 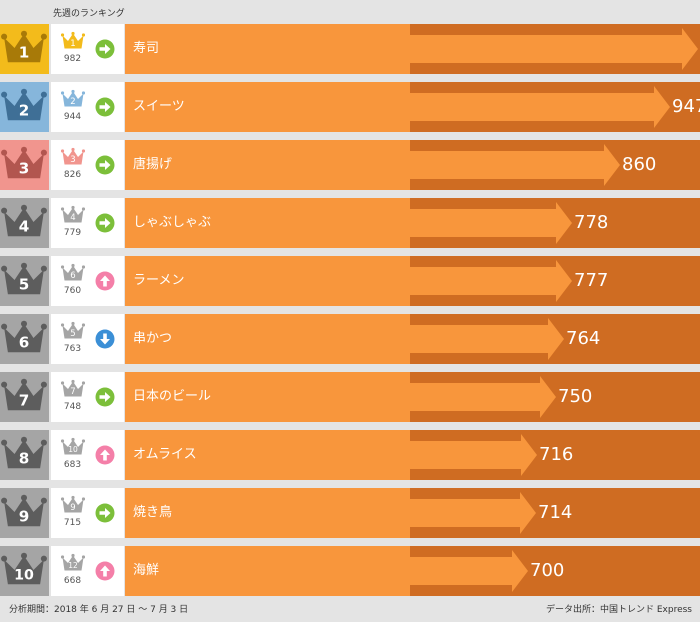 What do you see at coordinates (24, 400) in the screenshot?
I see `rank-number: 7` at bounding box center [24, 400].